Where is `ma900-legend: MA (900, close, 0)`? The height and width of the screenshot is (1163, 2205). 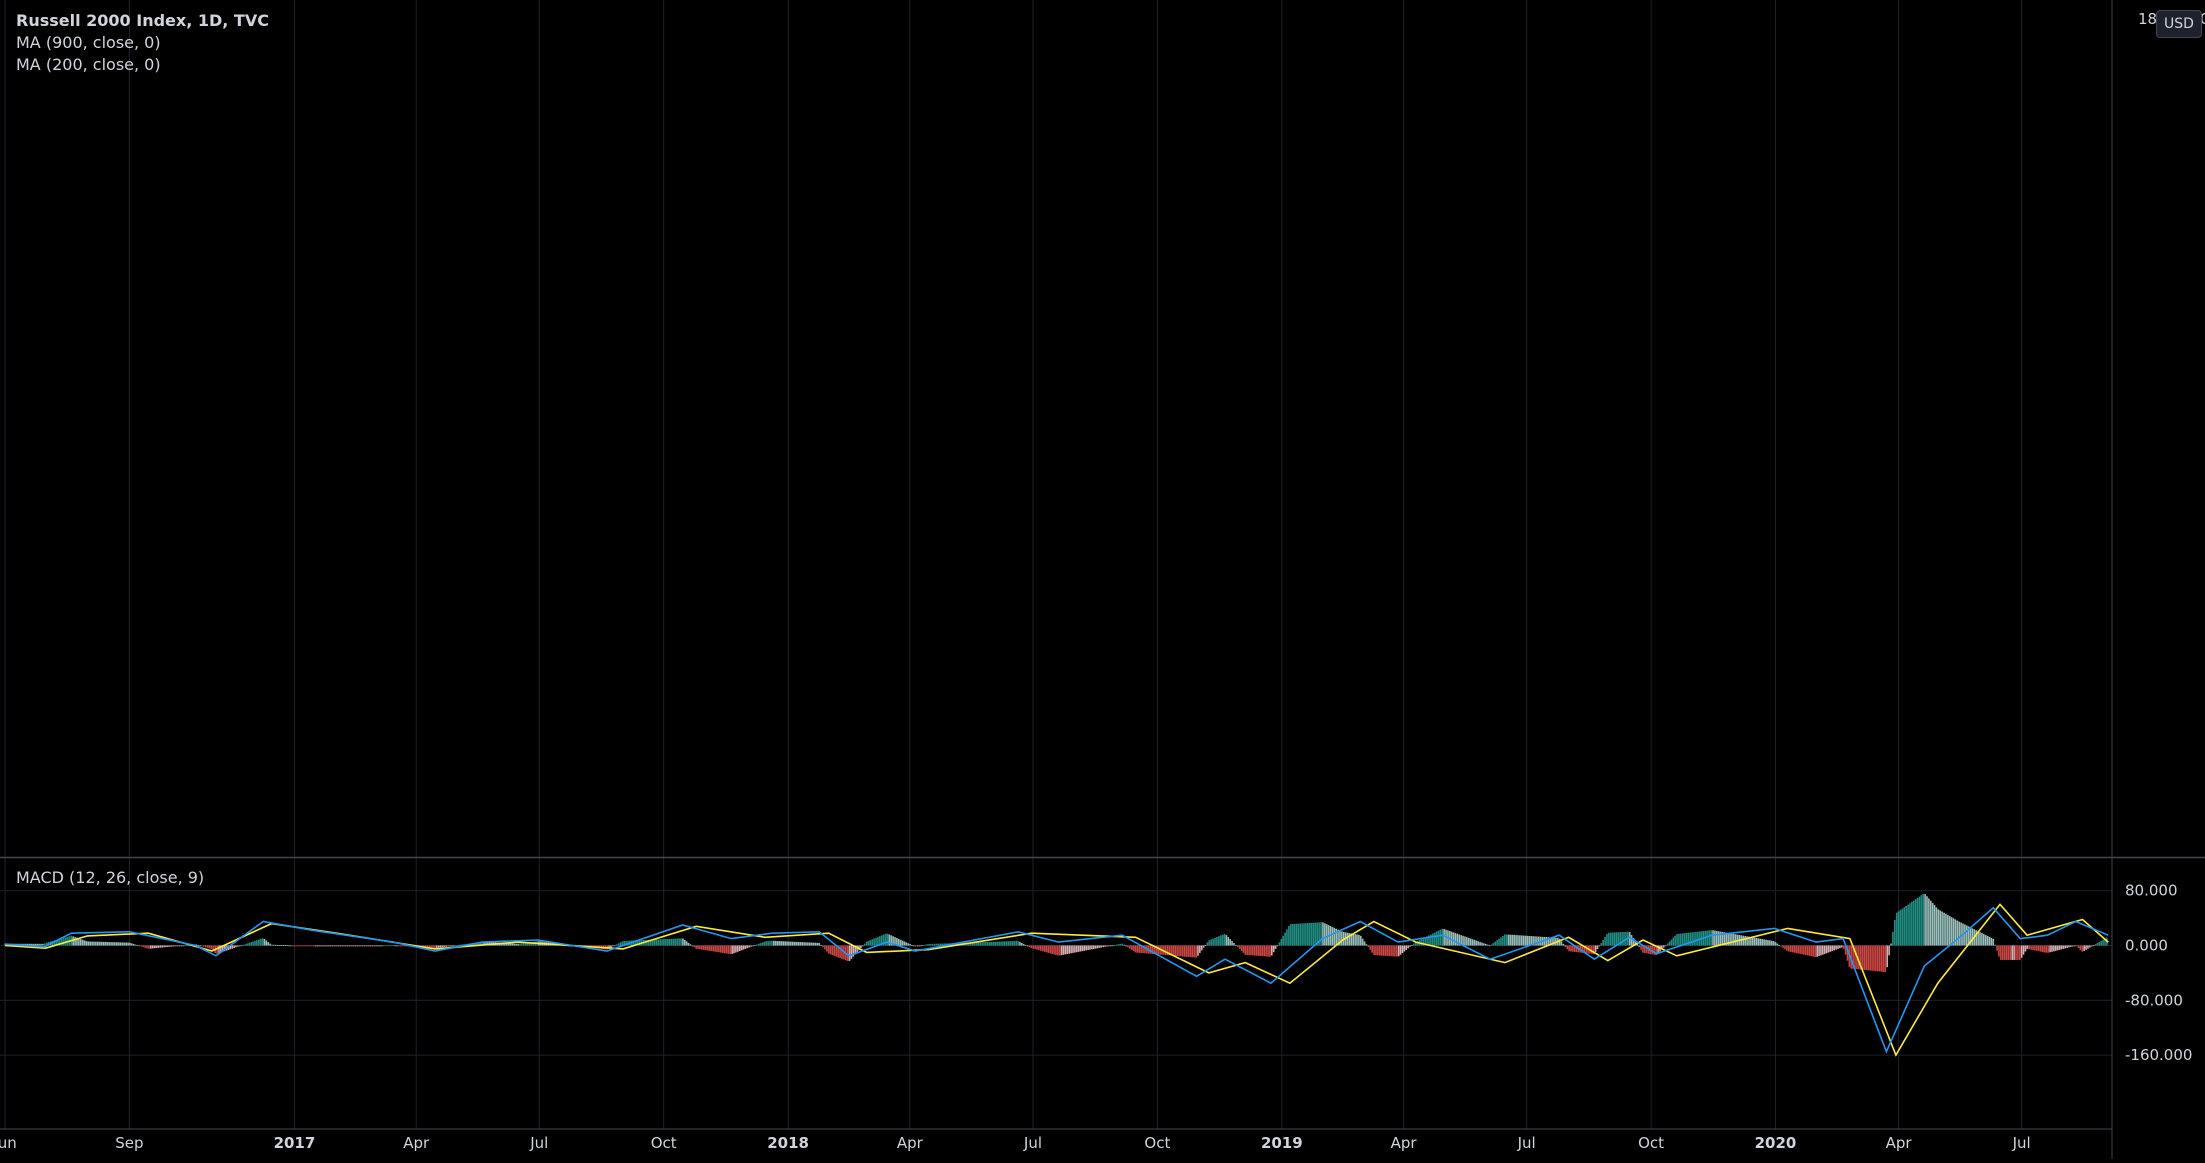
ma900-legend: MA (900, close, 0) is located at coordinates (88, 42).